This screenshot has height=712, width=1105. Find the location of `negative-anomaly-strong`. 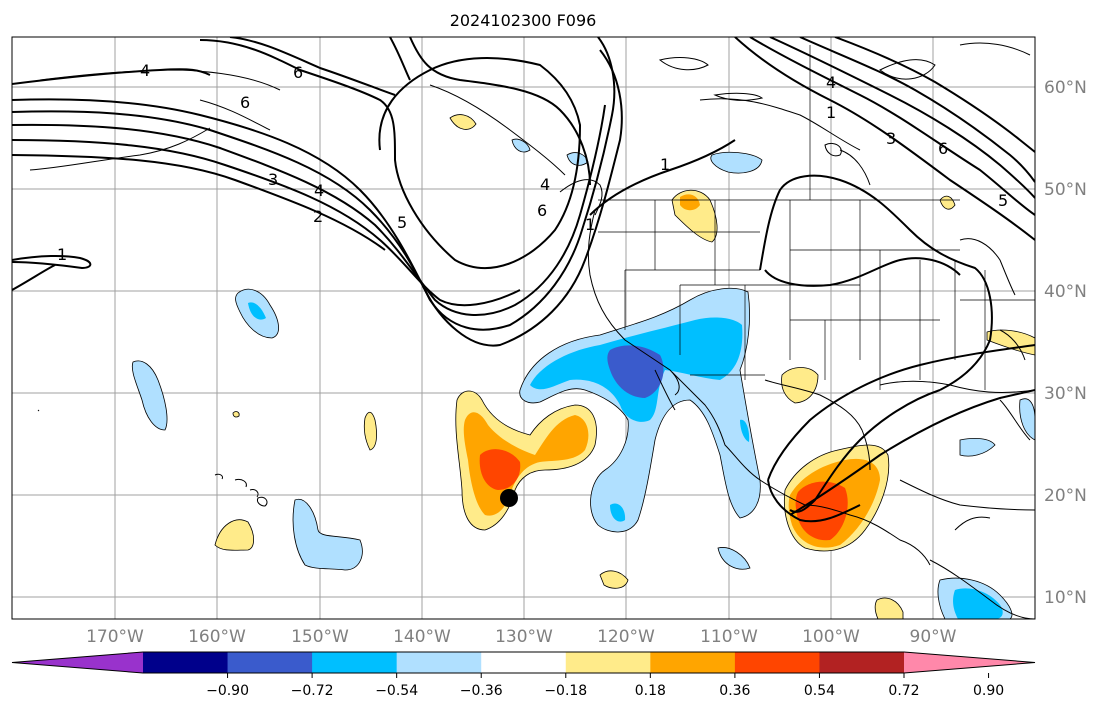

negative-anomaly-strong is located at coordinates (635, 371).